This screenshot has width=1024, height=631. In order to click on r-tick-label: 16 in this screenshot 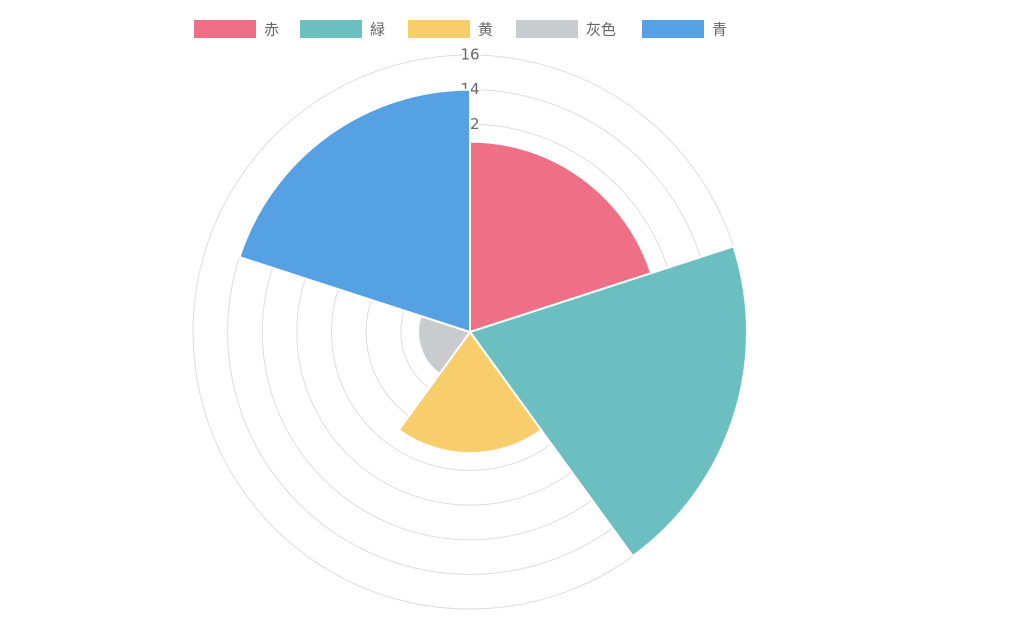, I will do `click(469, 55)`.